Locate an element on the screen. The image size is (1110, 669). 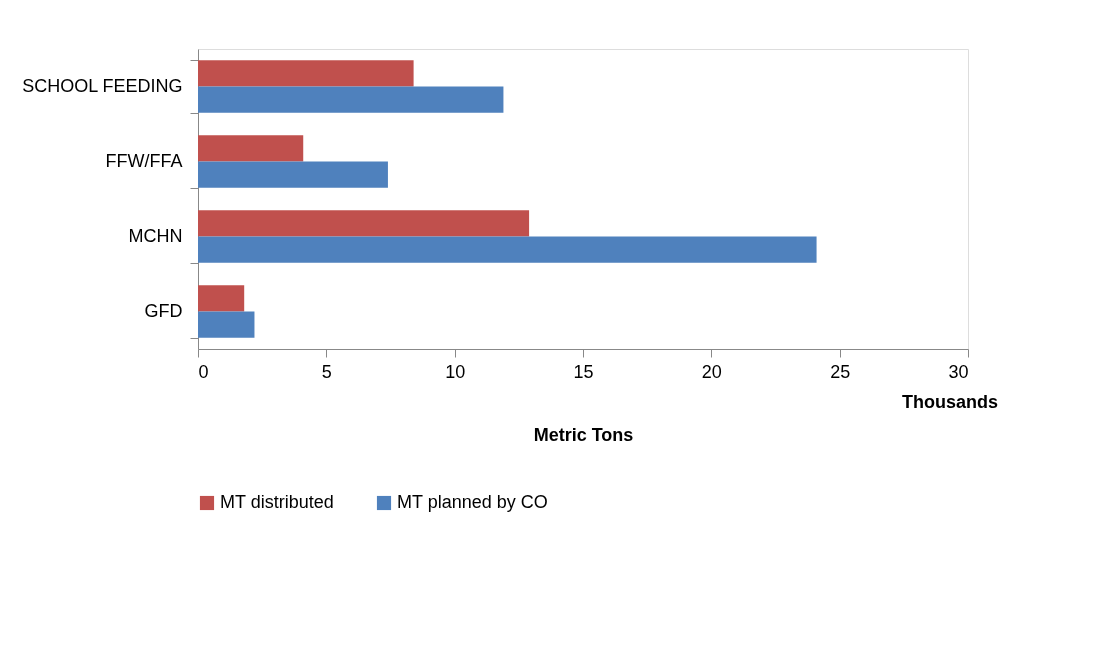
x-tick-label: 15 is located at coordinates (583, 371).